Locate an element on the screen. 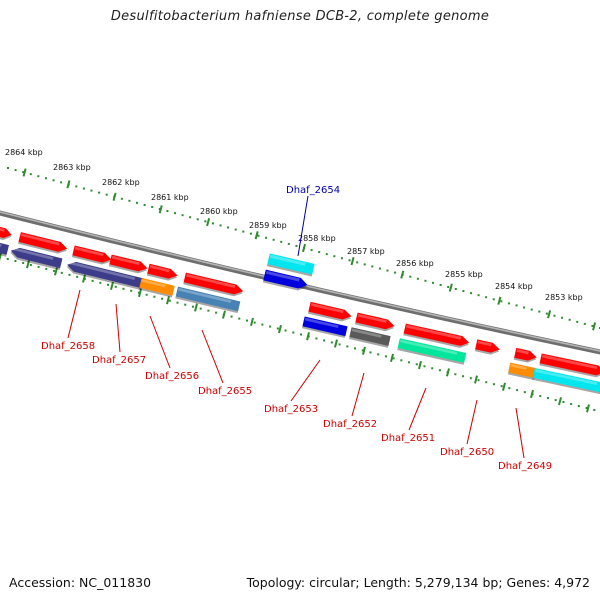  gene-label: Dhaf_2655 is located at coordinates (225, 391).